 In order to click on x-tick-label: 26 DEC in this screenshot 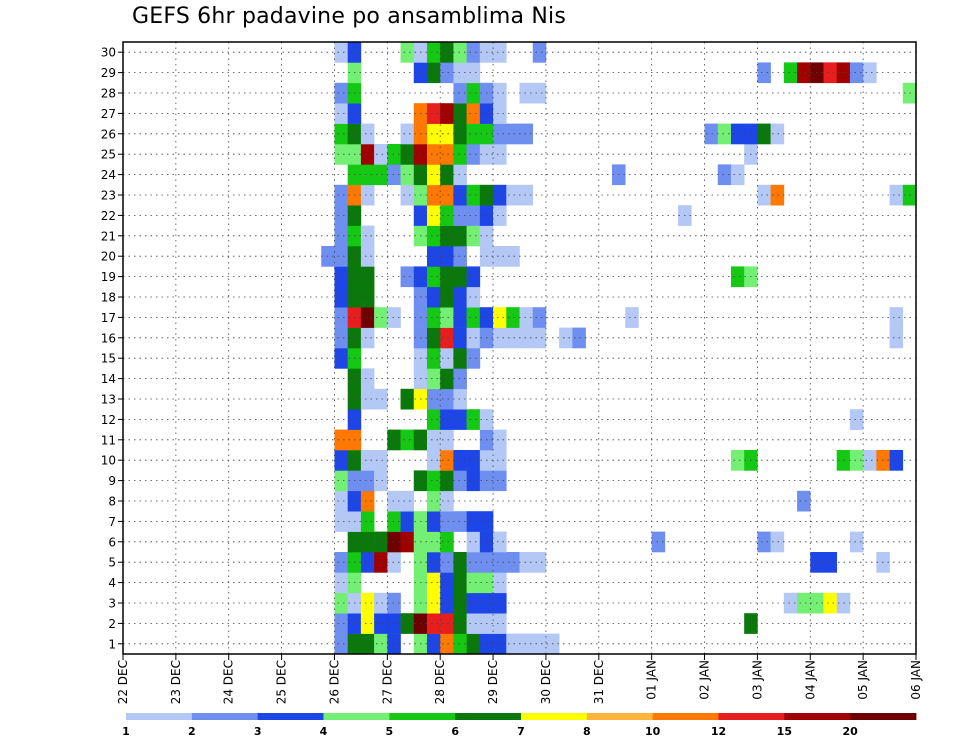, I will do `click(334, 682)`.